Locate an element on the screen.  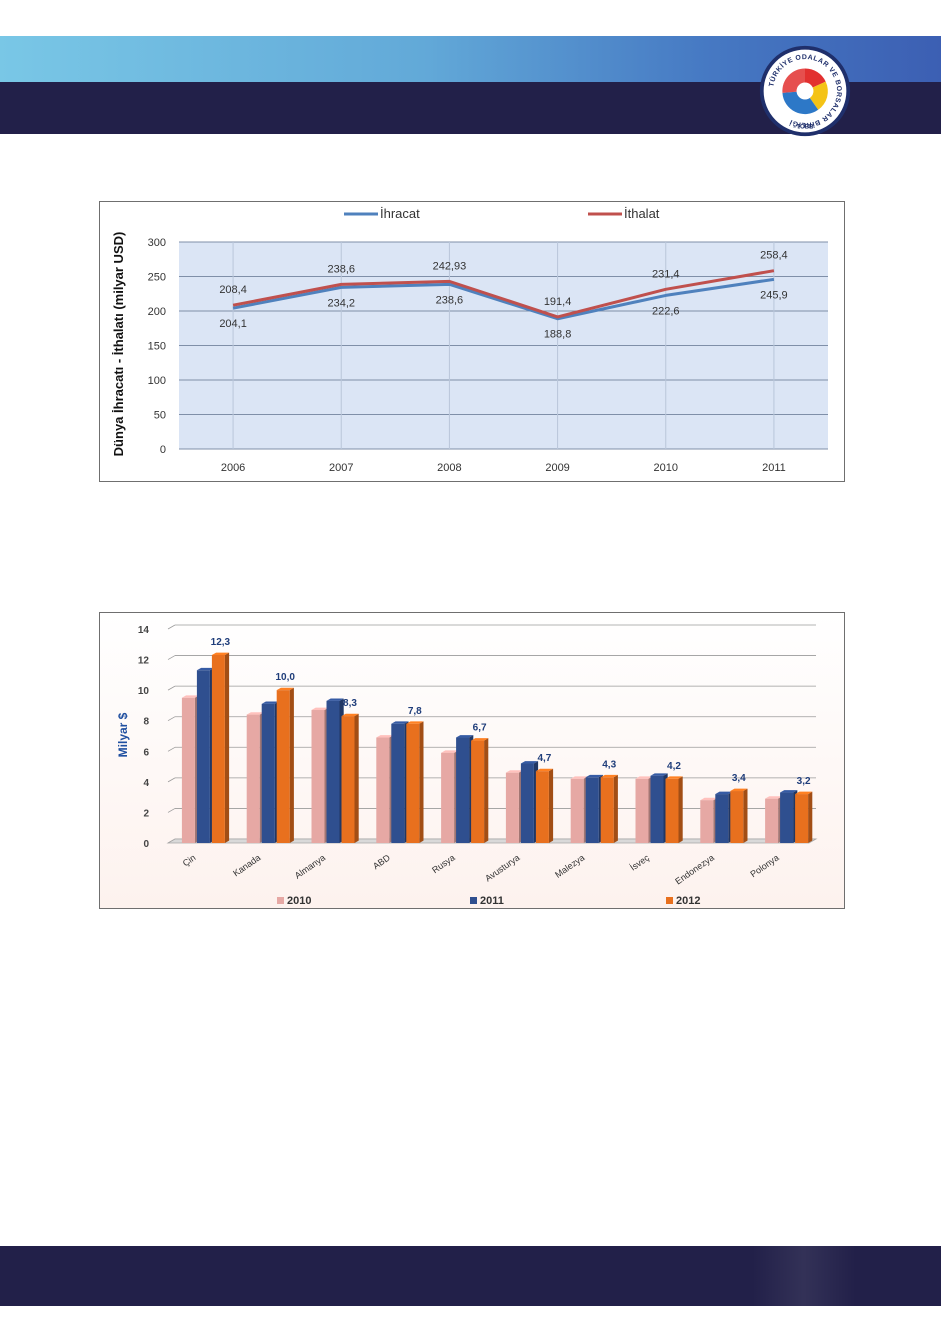
y-tick-label: 6 is located at coordinates (146, 752).